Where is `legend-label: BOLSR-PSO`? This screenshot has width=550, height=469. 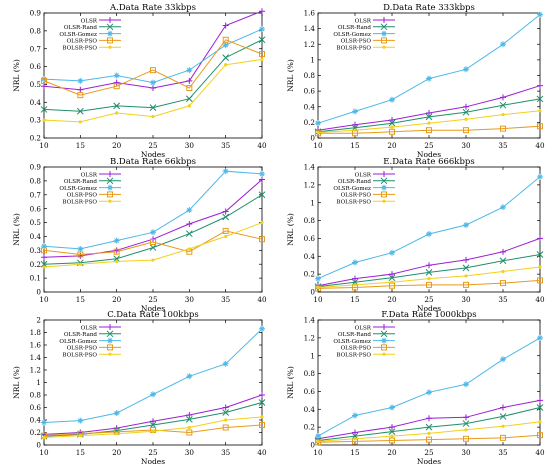 legend-label: BOLSR-PSO is located at coordinates (79, 356).